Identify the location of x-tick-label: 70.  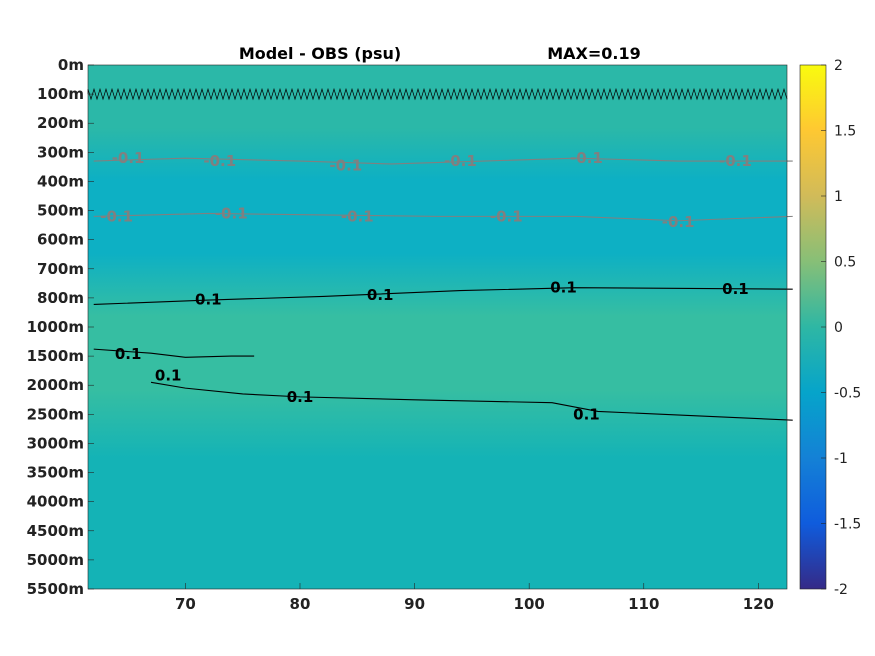
(185, 604).